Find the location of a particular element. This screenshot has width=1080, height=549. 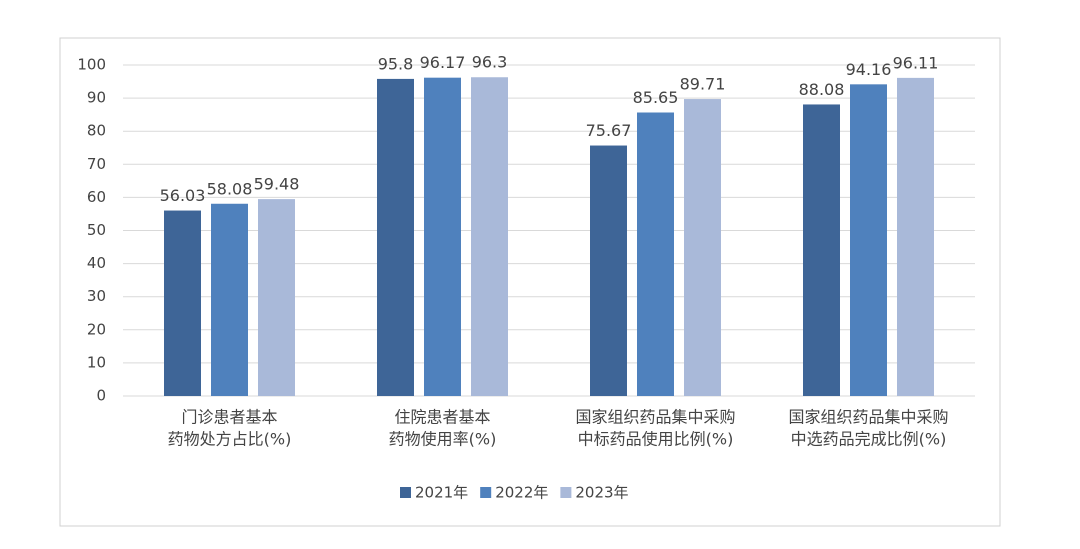

y-tick-label: 0 is located at coordinates (101, 396).